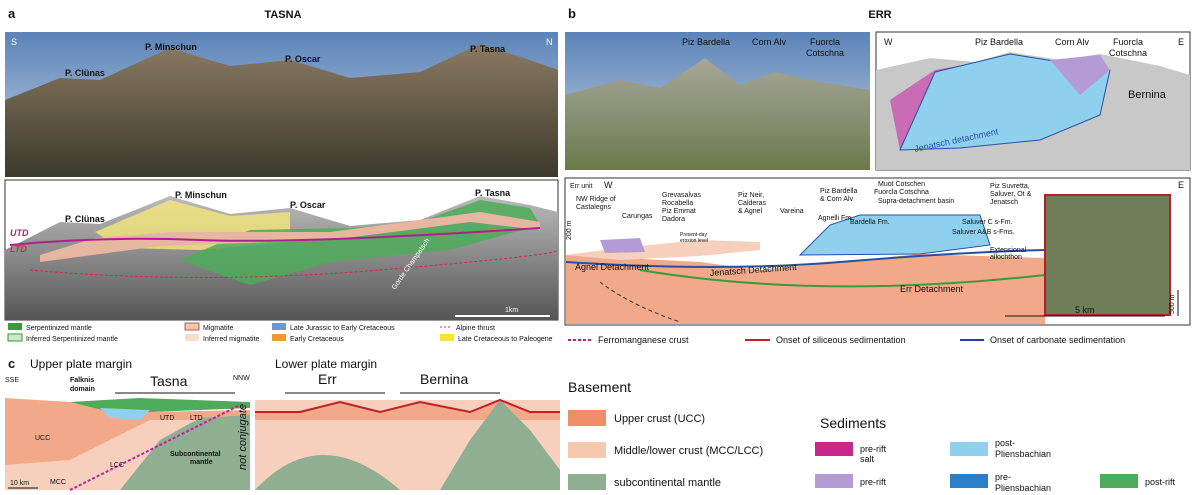  What do you see at coordinates (196, 418) in the screenshot?
I see `unit-label: LTD` at bounding box center [196, 418].